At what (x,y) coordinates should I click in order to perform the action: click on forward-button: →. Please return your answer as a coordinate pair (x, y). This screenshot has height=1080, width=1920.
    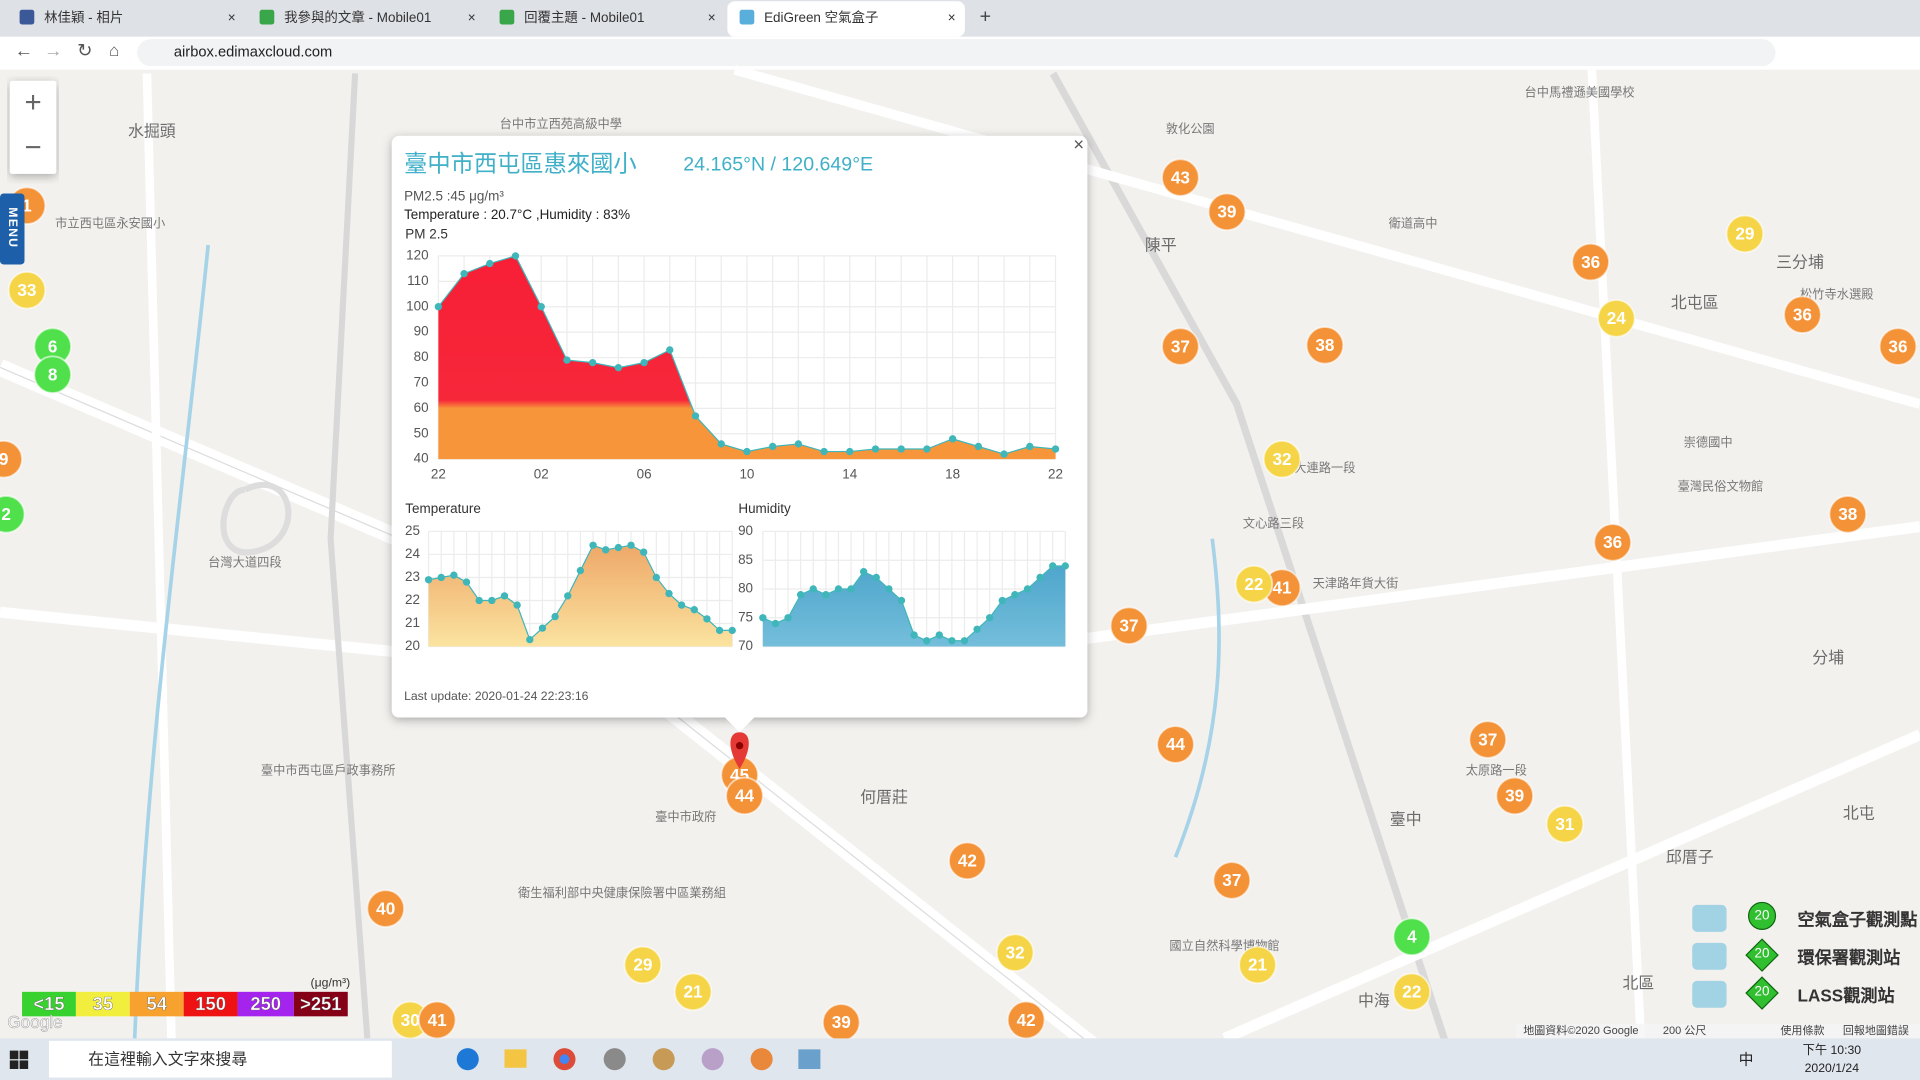
    Looking at the image, I should click on (53, 49).